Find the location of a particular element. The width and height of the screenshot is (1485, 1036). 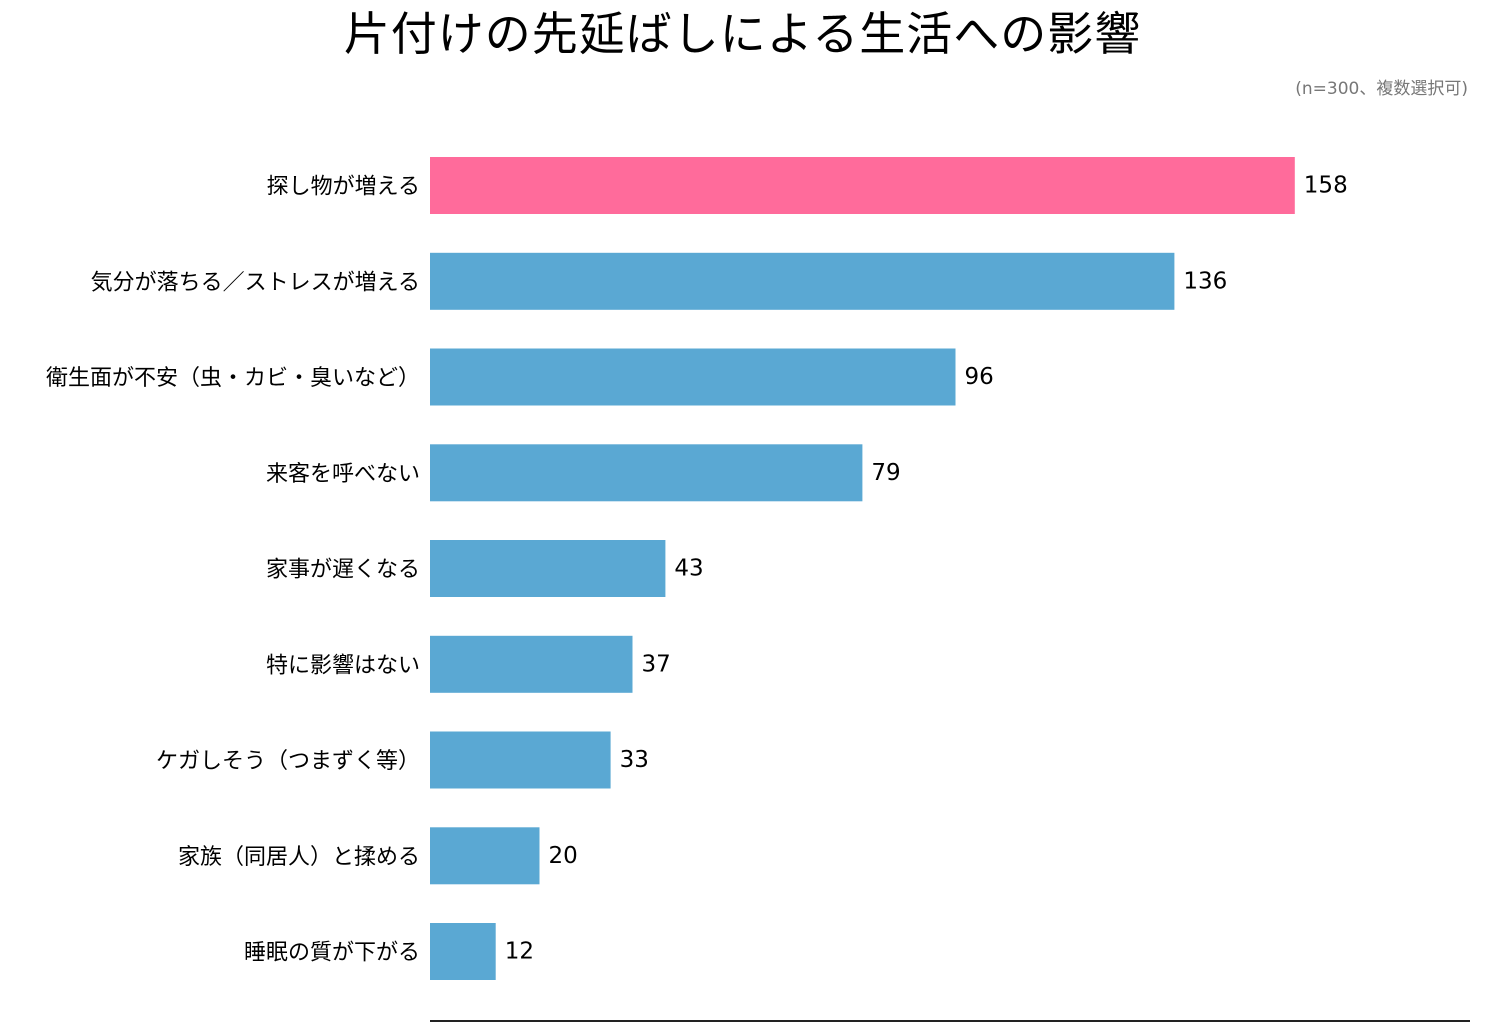

value-label: 136 is located at coordinates (1205, 281).